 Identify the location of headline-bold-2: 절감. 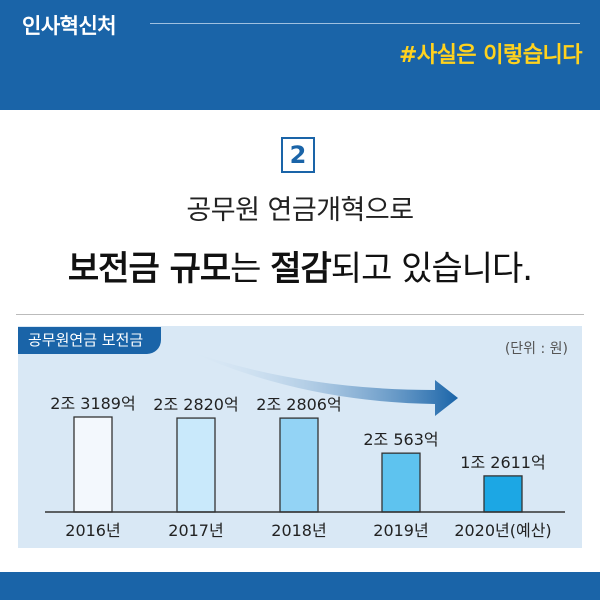
(301, 269).